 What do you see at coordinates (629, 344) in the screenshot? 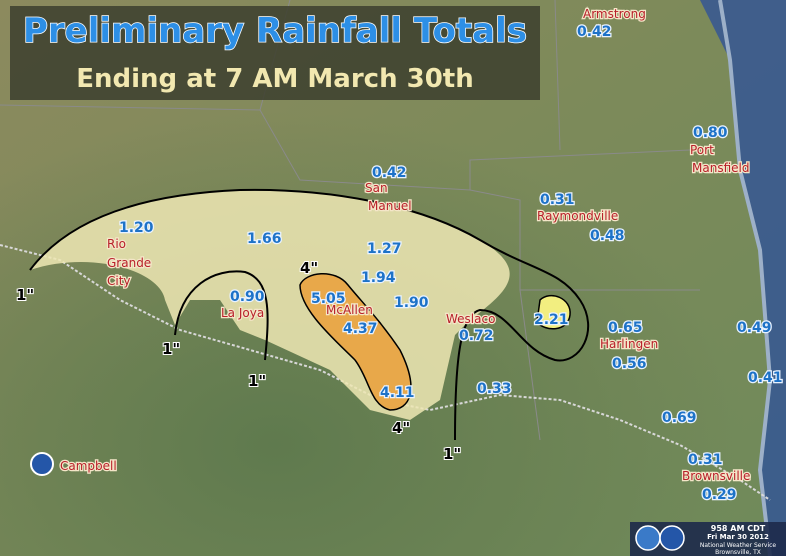
I see `place-name: Harlingen` at bounding box center [629, 344].